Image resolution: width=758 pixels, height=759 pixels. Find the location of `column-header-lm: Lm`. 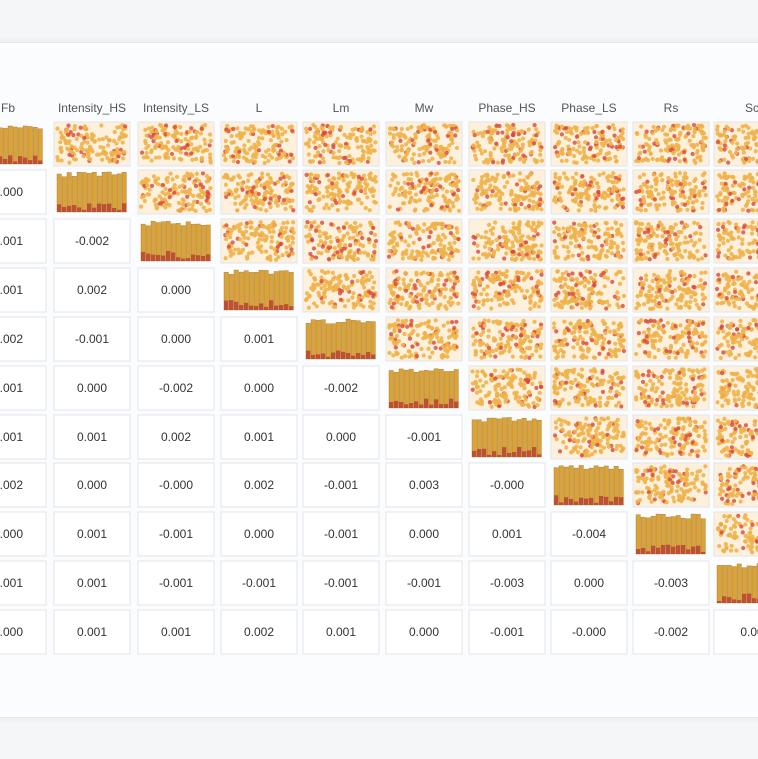

column-header-lm: Lm is located at coordinates (341, 108).